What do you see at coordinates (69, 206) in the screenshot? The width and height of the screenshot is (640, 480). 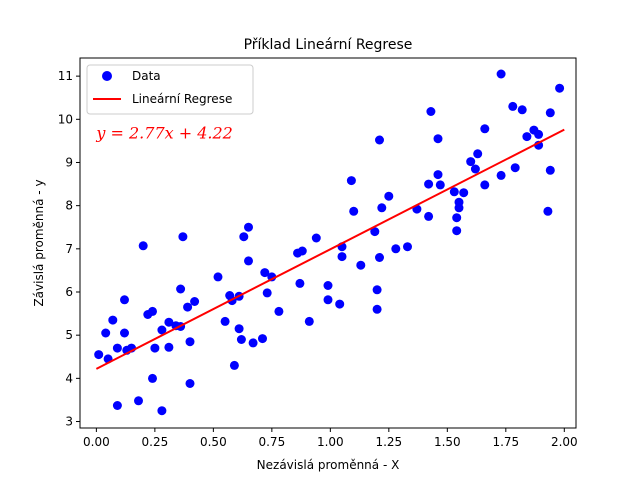 I see `y-tick-label: 8` at bounding box center [69, 206].